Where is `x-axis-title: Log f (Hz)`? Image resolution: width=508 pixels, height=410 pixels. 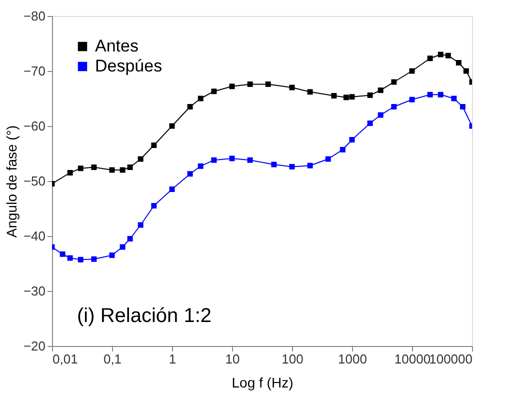 x-axis-title: Log f (Hz) is located at coordinates (263, 382).